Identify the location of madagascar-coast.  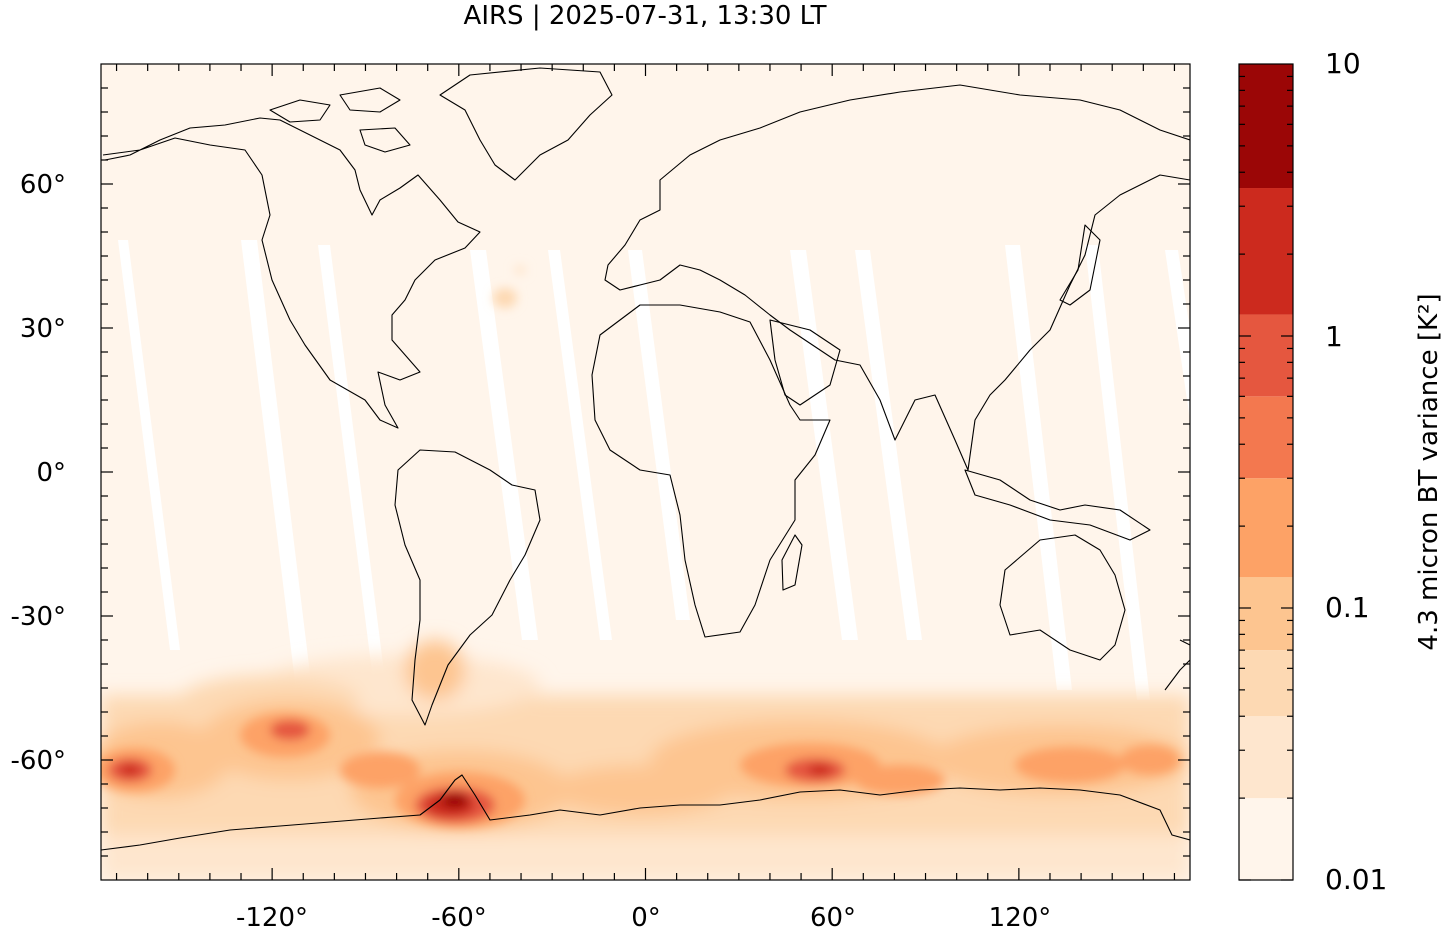
(792, 562).